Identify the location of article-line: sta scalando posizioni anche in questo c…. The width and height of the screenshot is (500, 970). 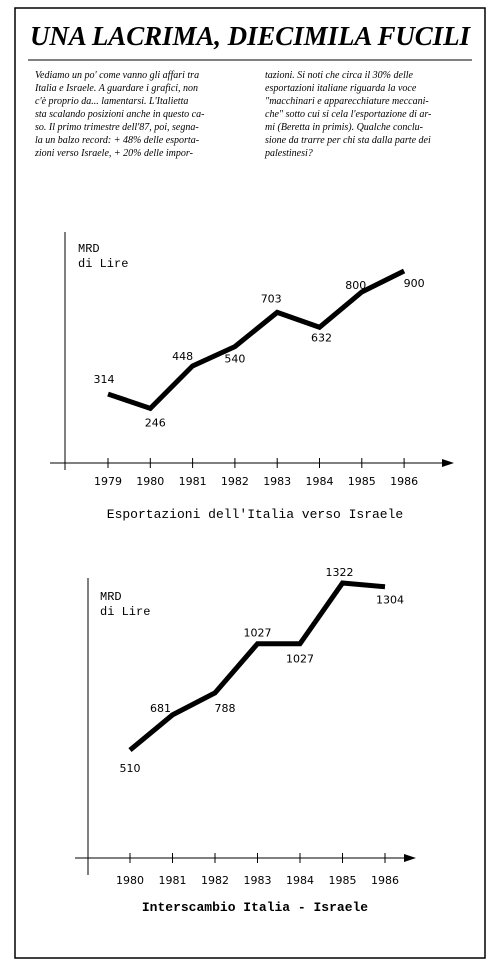
(119, 114).